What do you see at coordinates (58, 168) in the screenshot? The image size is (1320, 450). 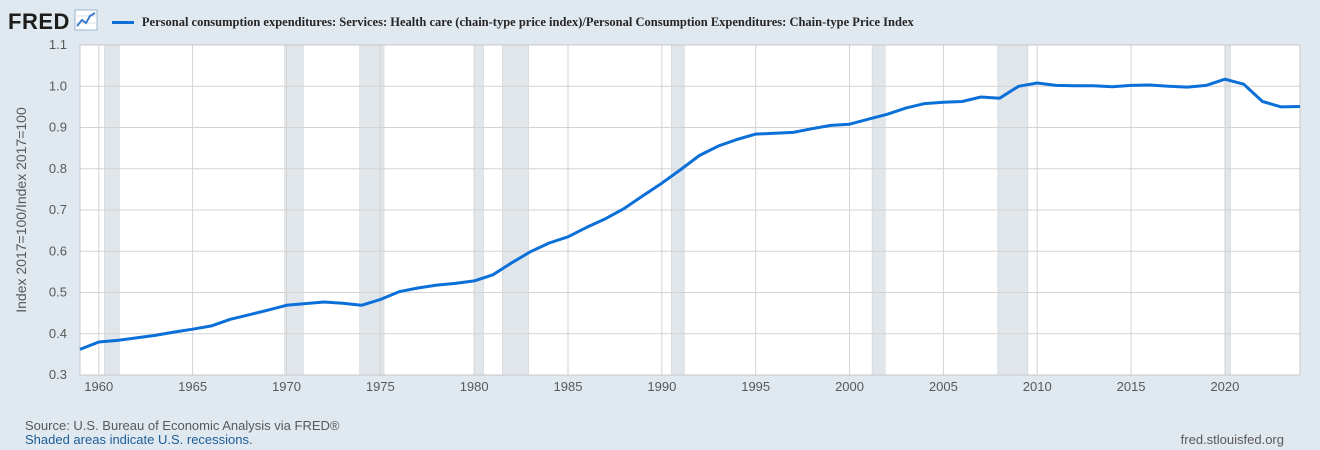 I see `y-tick-label: 0.8` at bounding box center [58, 168].